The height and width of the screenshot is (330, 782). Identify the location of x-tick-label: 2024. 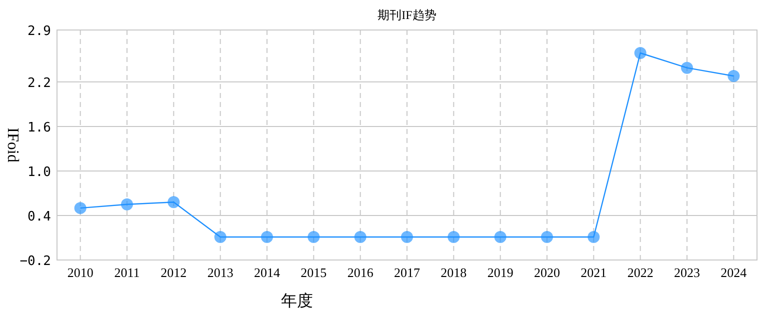
(734, 272).